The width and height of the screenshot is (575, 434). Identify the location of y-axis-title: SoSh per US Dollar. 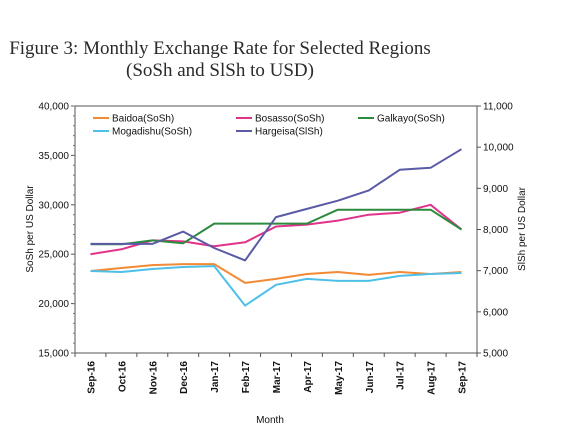
(30, 229).